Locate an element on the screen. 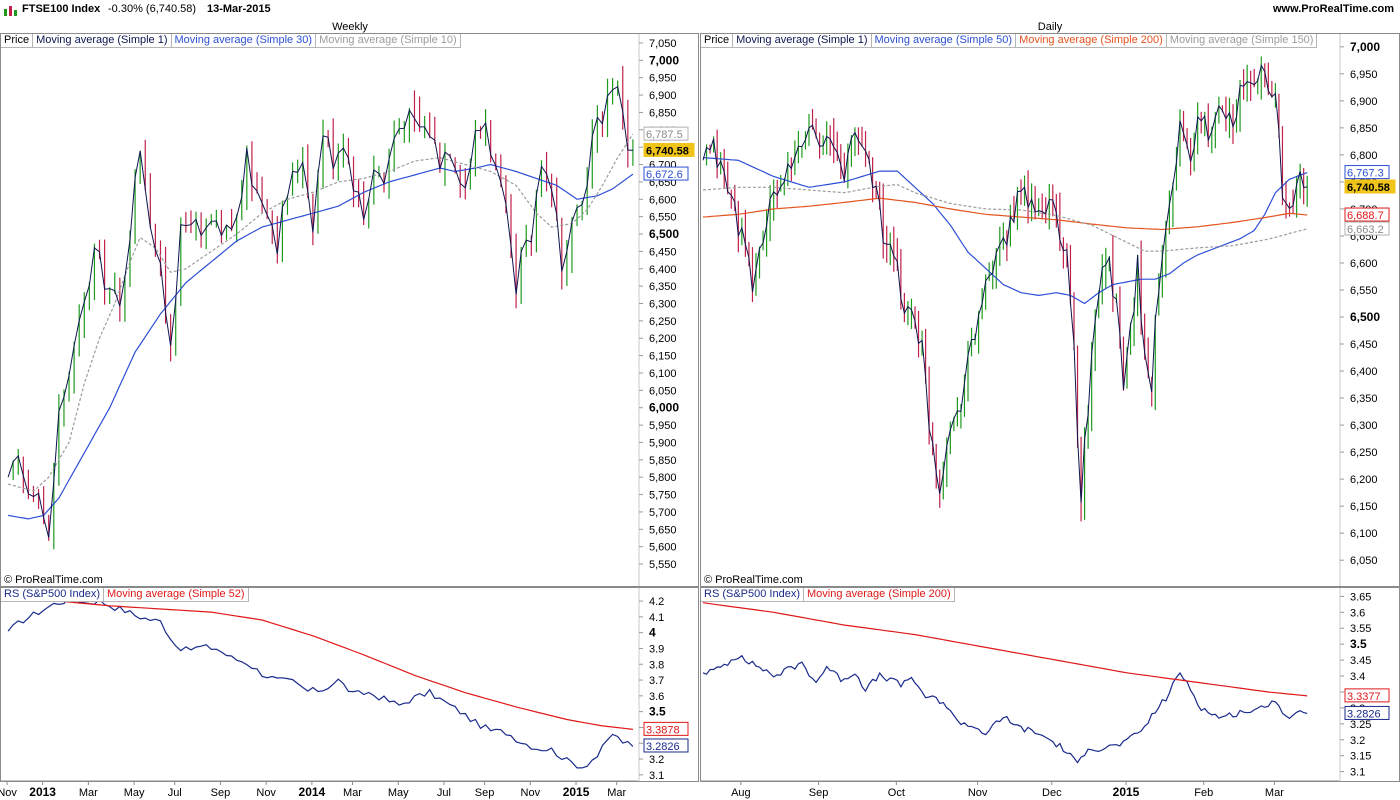 This screenshot has height=800, width=1400. value-tag-label: 6,740.58 is located at coordinates (667, 151).